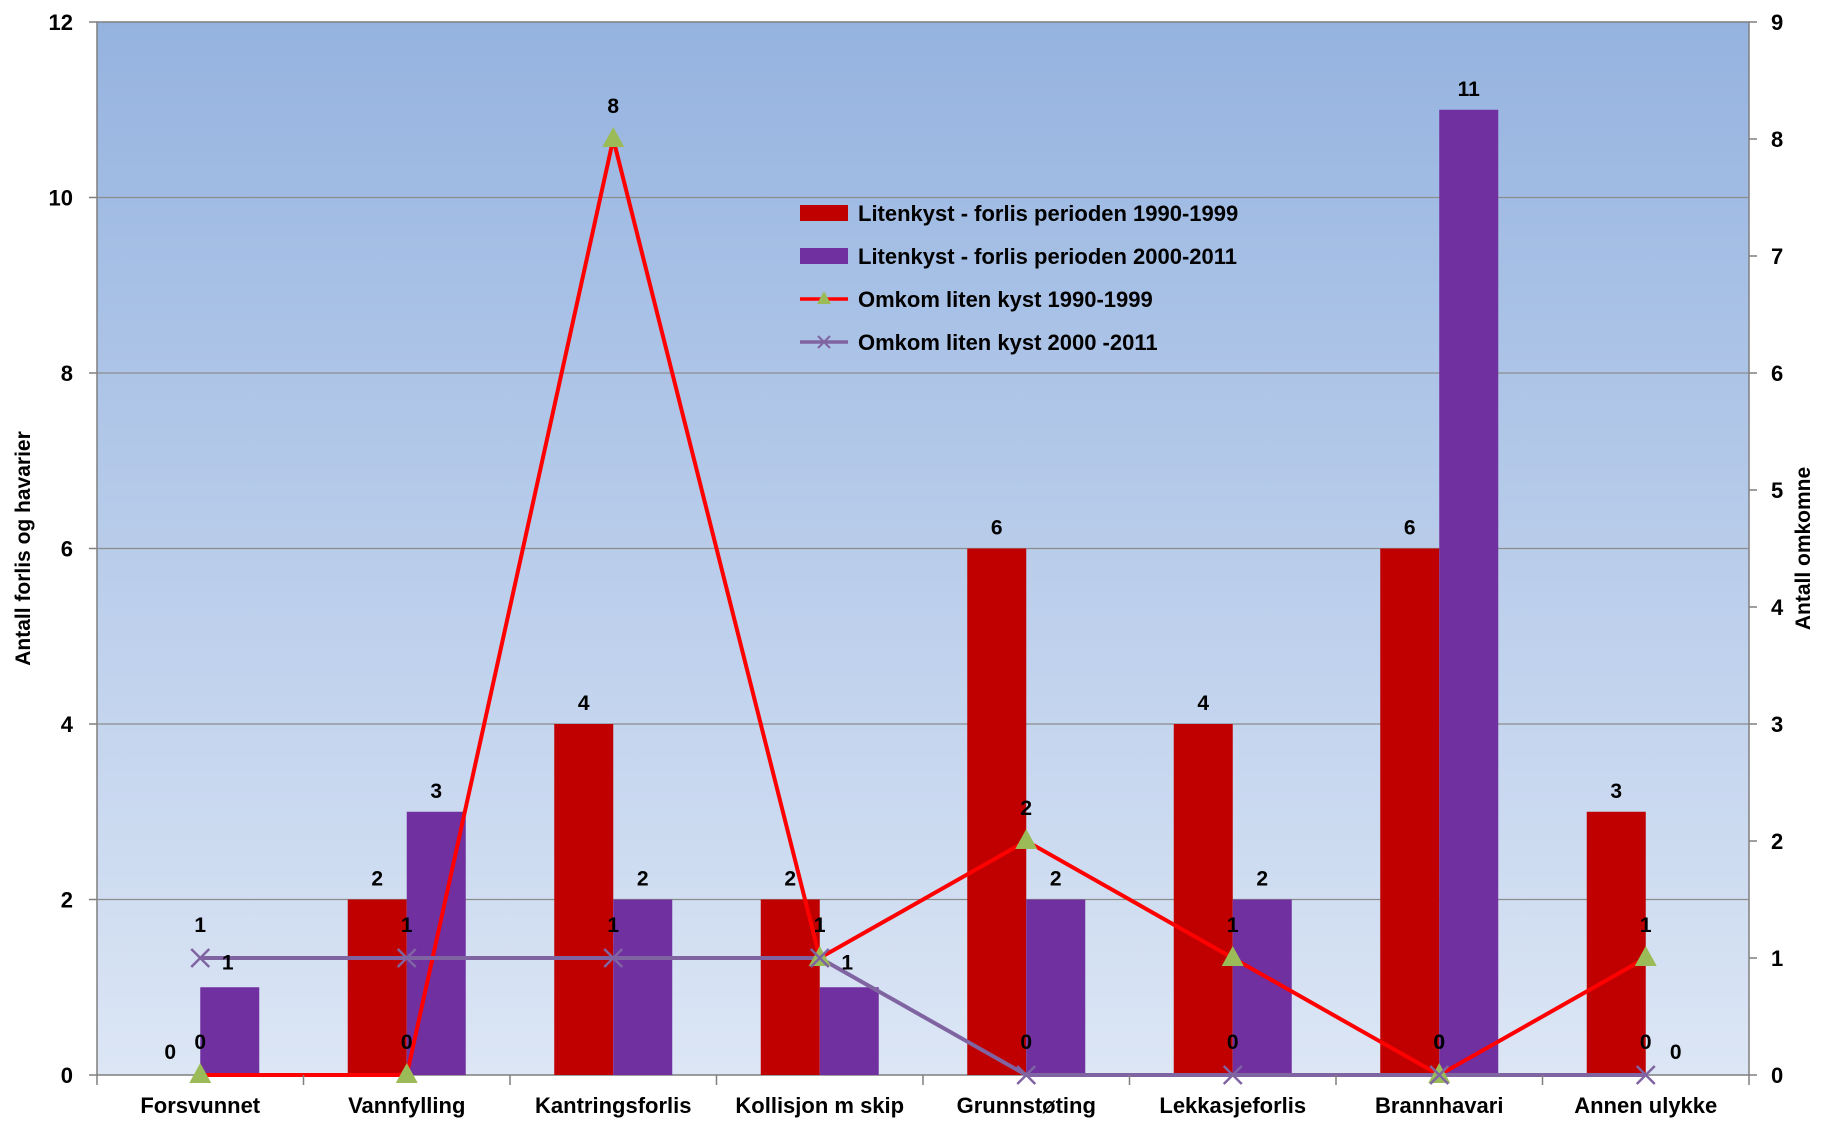 The width and height of the screenshot is (1823, 1126). I want to click on bar-value-label: 11, so click(1469, 89).